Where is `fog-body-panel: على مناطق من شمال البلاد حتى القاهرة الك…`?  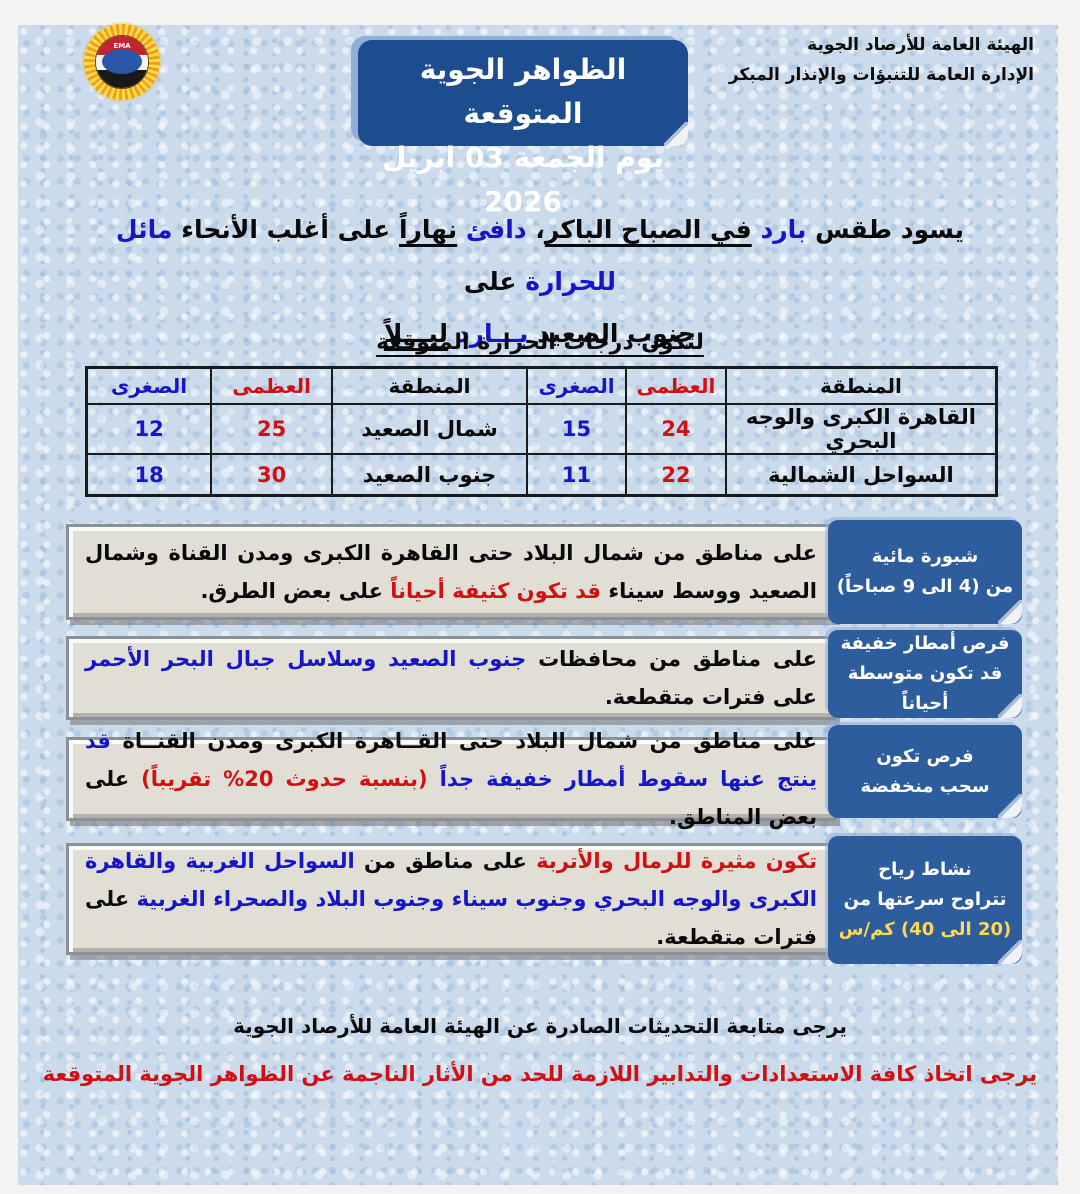 fog-body-panel: على مناطق من شمال البلاد حتى القاهرة الك… is located at coordinates (451, 572).